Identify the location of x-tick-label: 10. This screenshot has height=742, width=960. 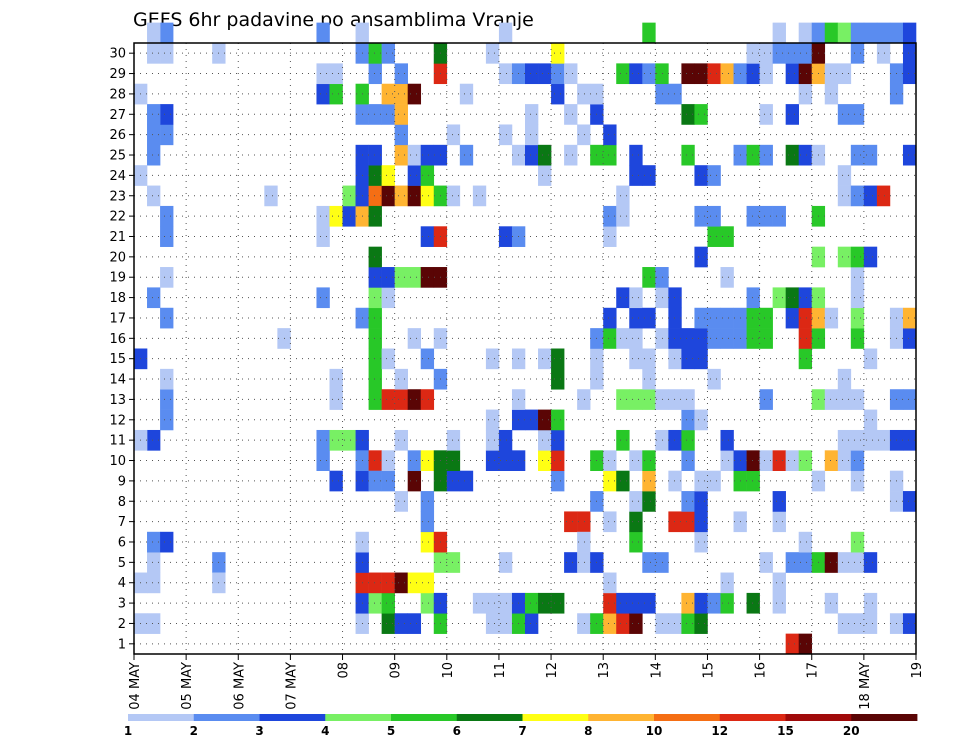
(448, 670).